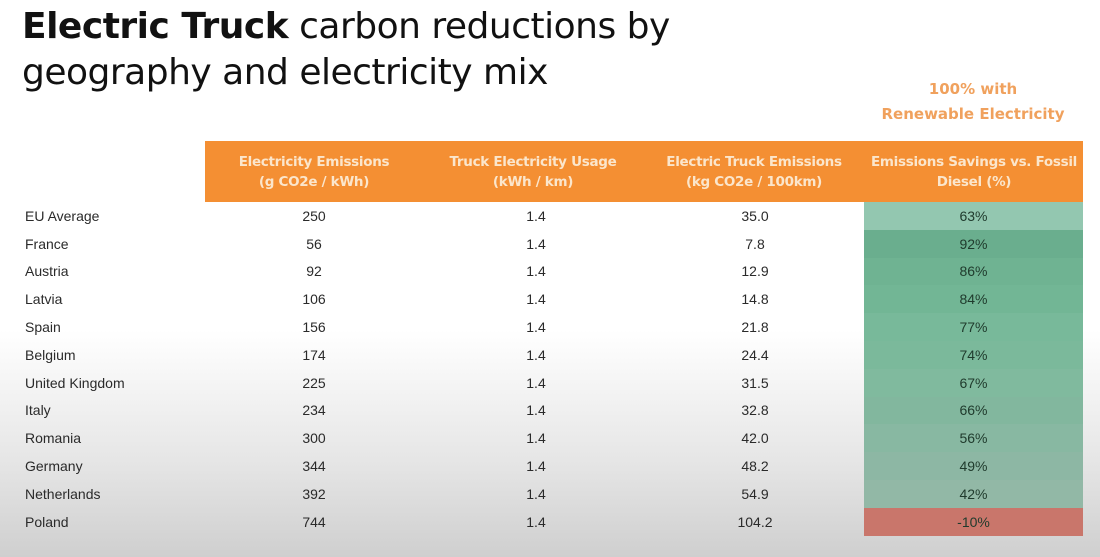 The image size is (1100, 557). What do you see at coordinates (755, 410) in the screenshot?
I see `truck-emissions-value: 32.8` at bounding box center [755, 410].